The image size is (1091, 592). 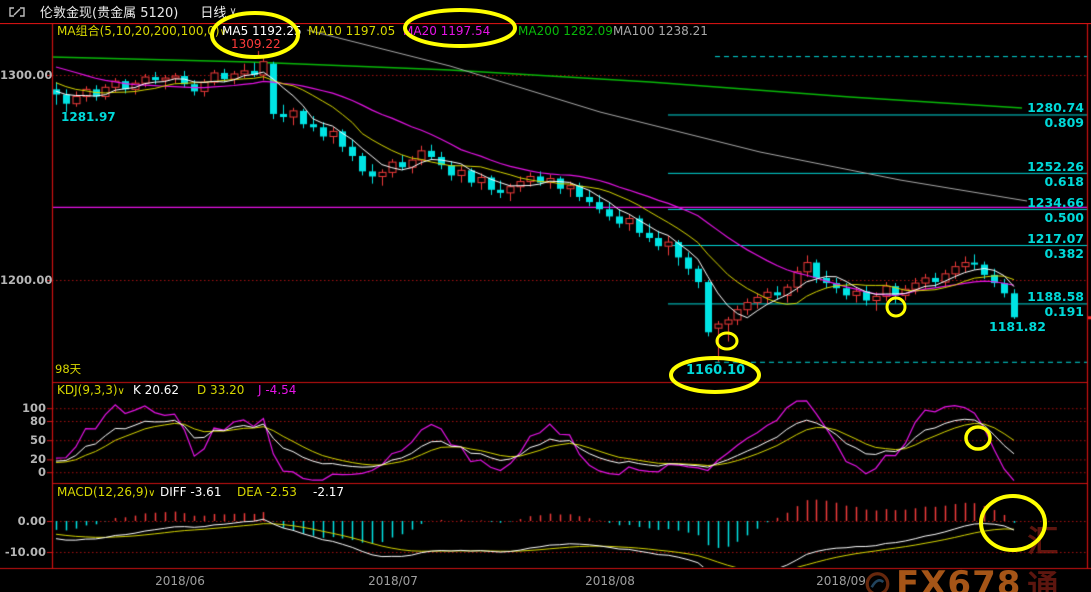 What do you see at coordinates (233, 11) in the screenshot?
I see `chevron-down-icon: ∨` at bounding box center [233, 11].